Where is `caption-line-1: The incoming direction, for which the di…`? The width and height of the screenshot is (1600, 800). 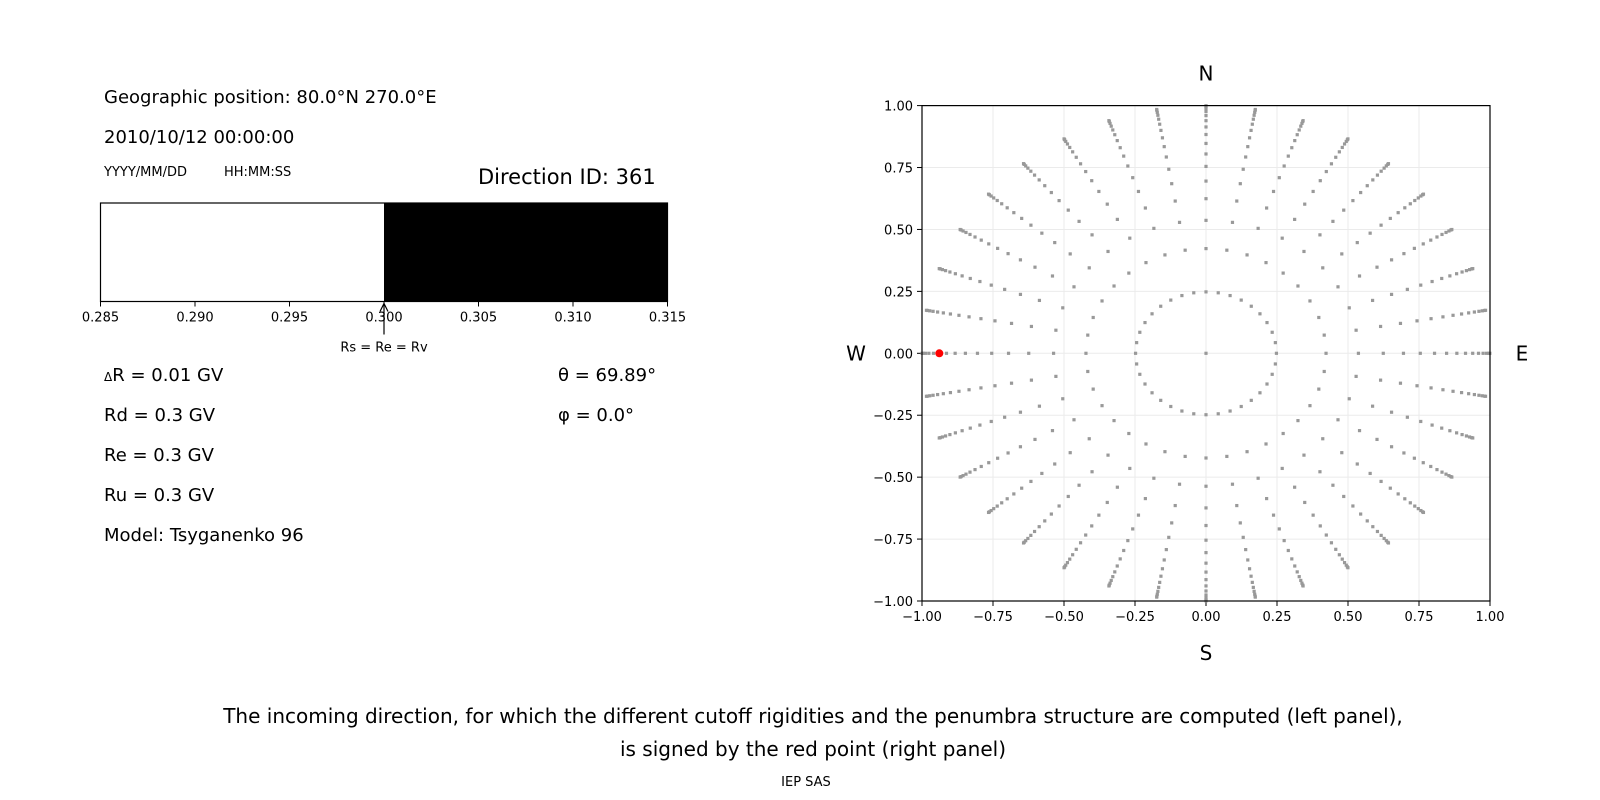
caption-line-1: The incoming direction, for which the di… is located at coordinates (813, 716).